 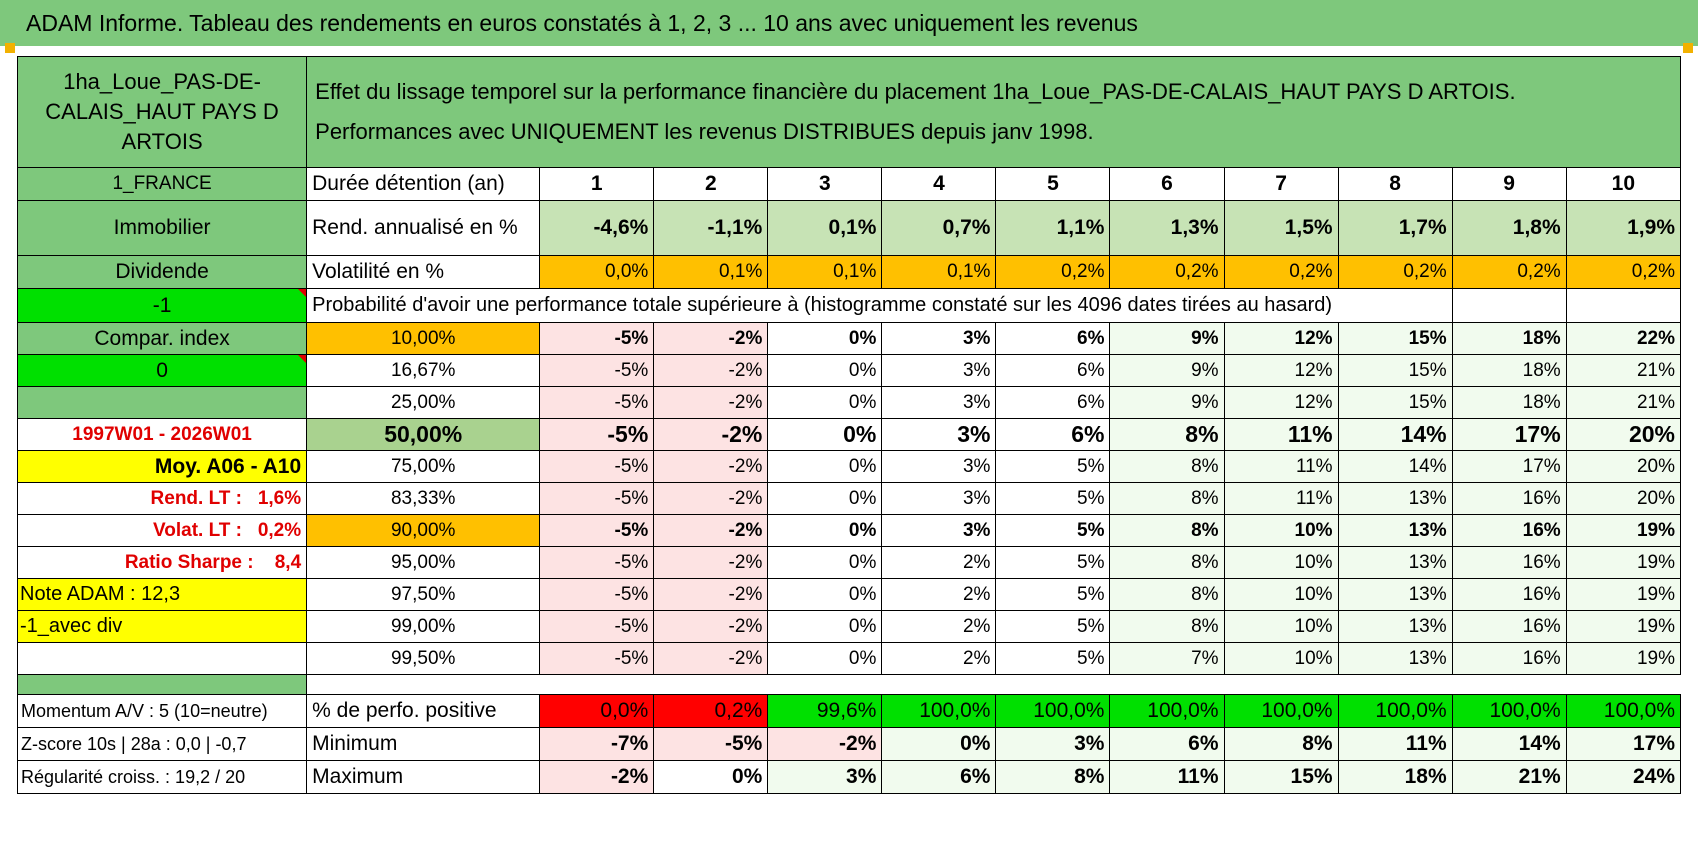 What do you see at coordinates (1509, 228) in the screenshot?
I see `rend-cell: 1,8%` at bounding box center [1509, 228].